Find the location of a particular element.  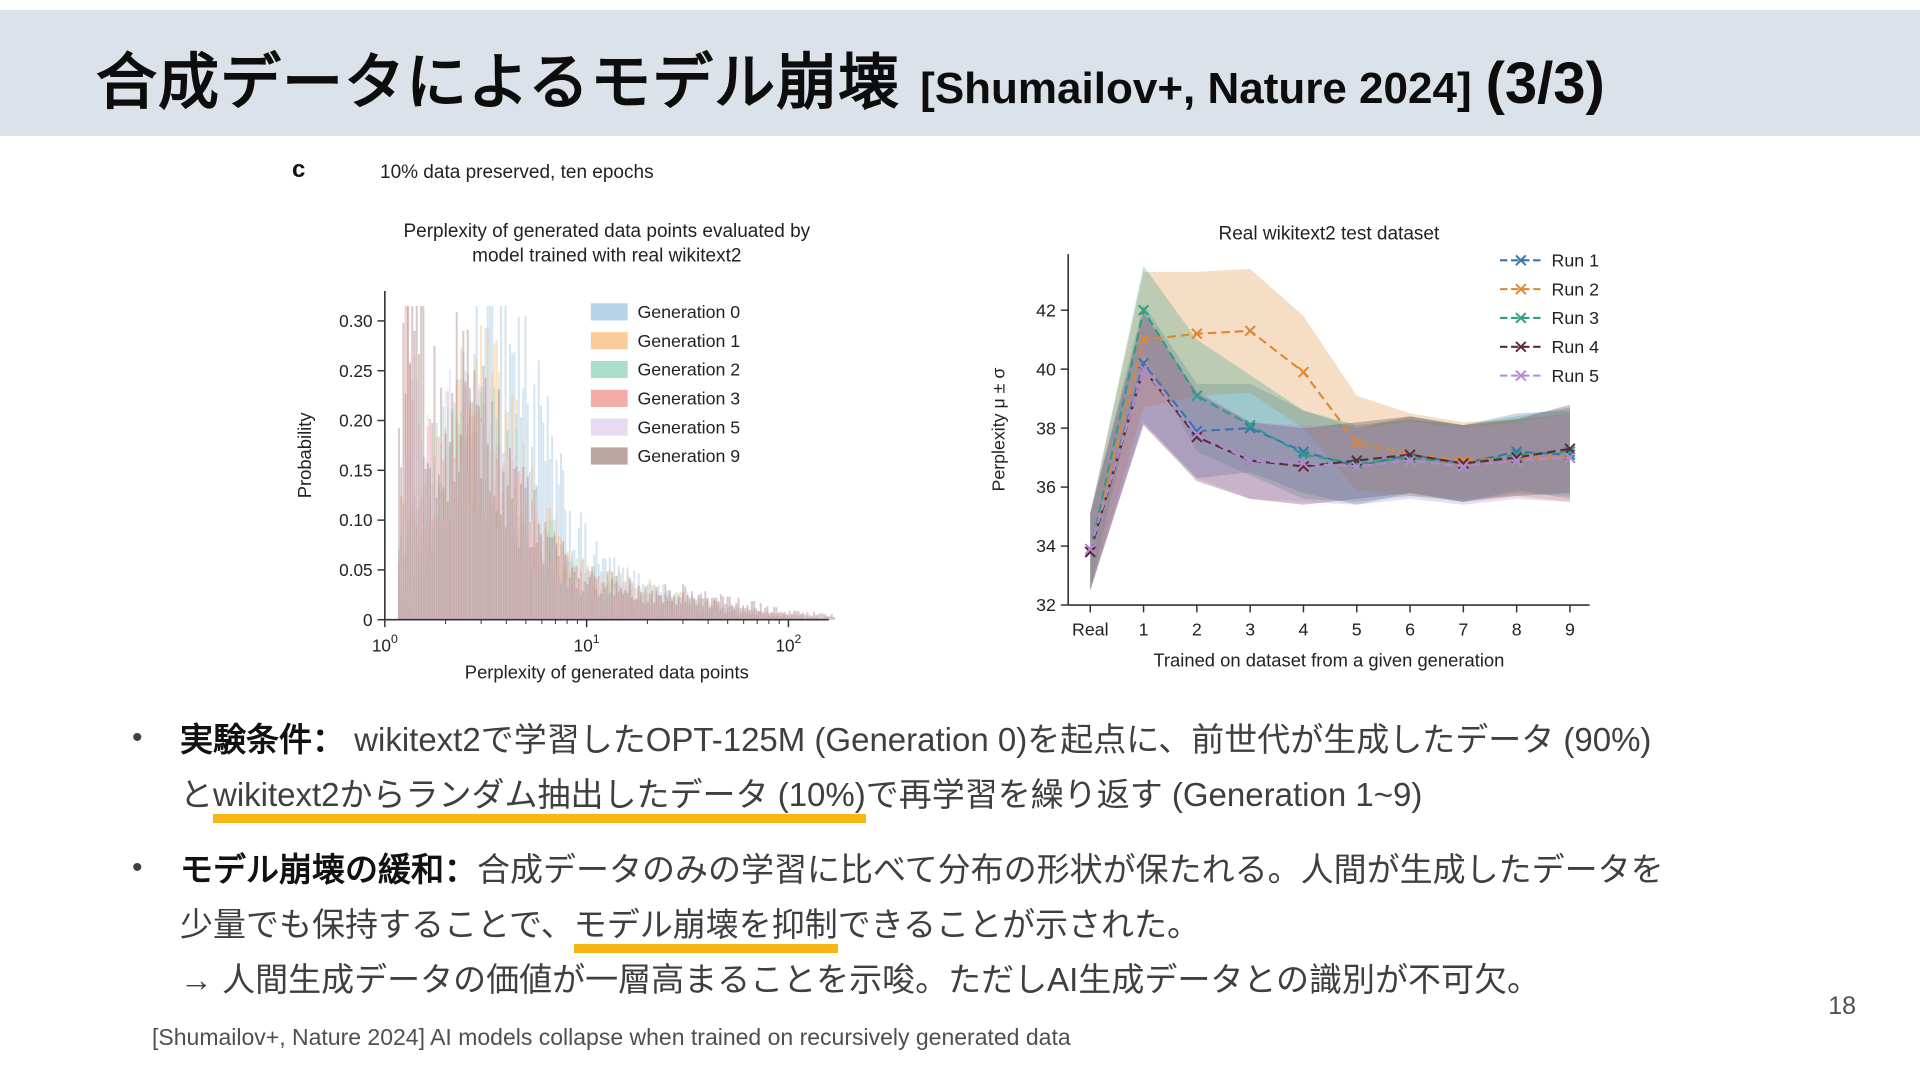

page-number: 18 is located at coordinates (1842, 1006).